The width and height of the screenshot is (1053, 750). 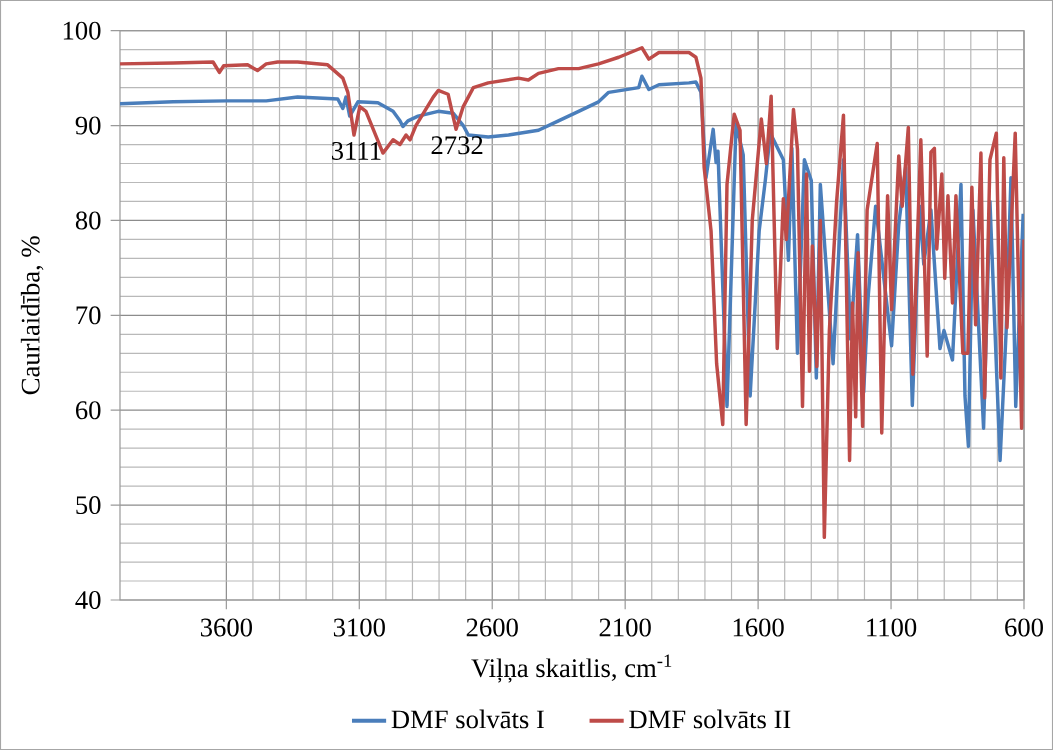 What do you see at coordinates (88, 315) in the screenshot?
I see `y-tick-label: 70` at bounding box center [88, 315].